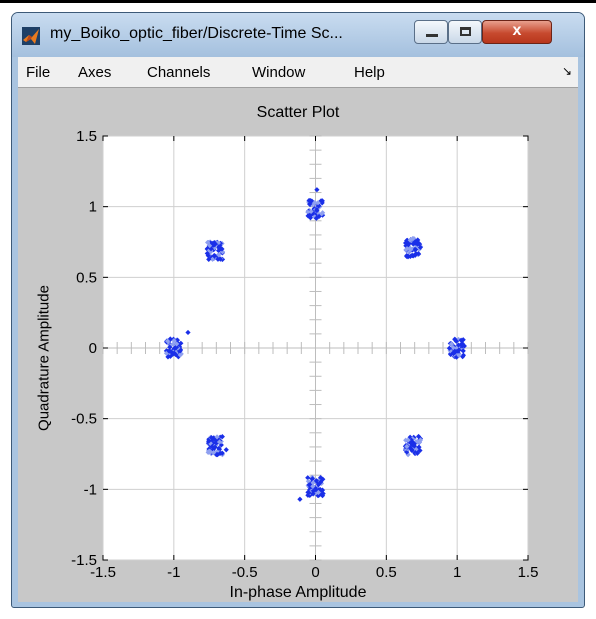 The width and height of the screenshot is (596, 619). What do you see at coordinates (465, 32) in the screenshot?
I see `maximize-button` at bounding box center [465, 32].